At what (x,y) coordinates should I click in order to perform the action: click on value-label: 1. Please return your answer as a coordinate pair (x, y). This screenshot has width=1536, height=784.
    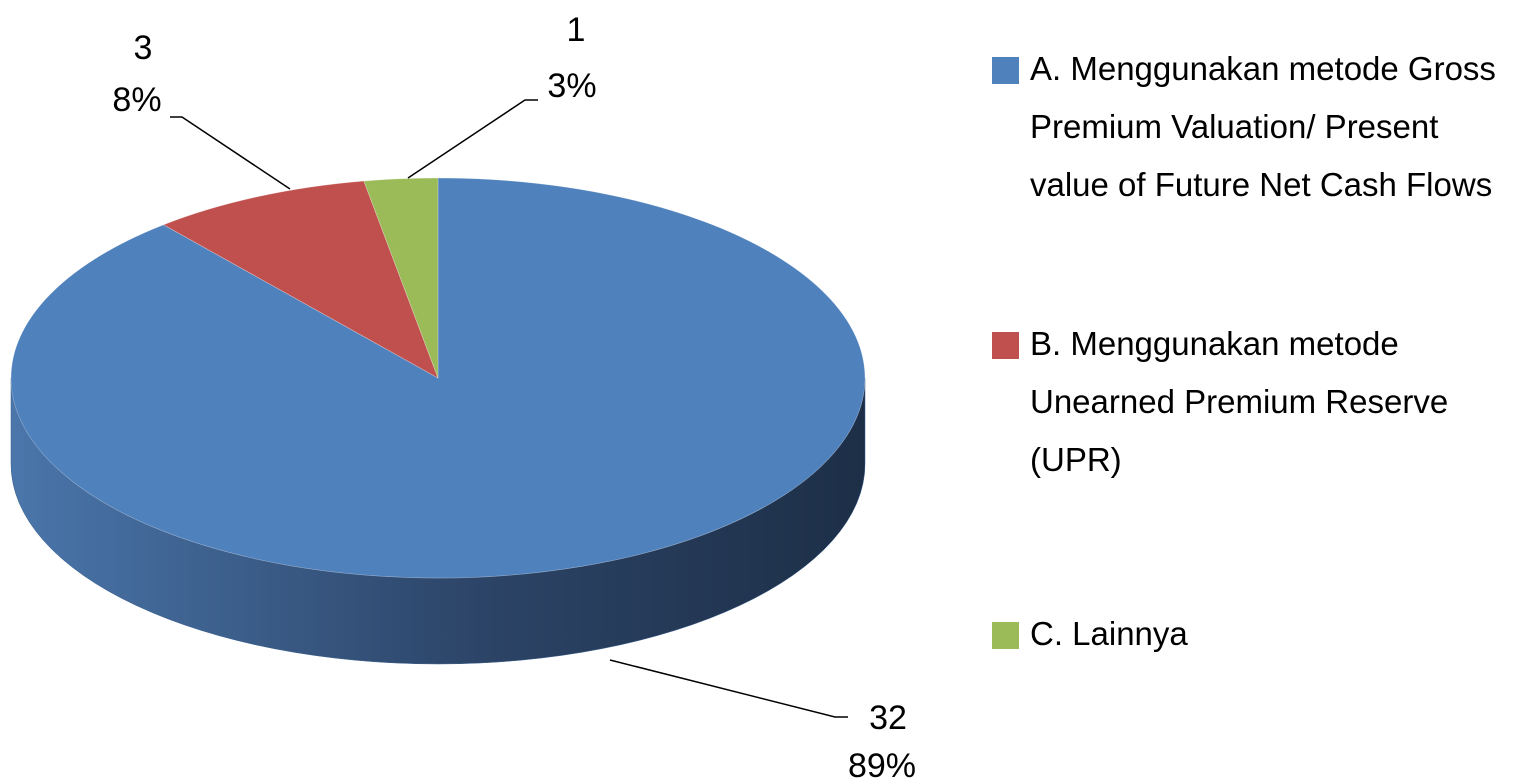
    Looking at the image, I should click on (576, 30).